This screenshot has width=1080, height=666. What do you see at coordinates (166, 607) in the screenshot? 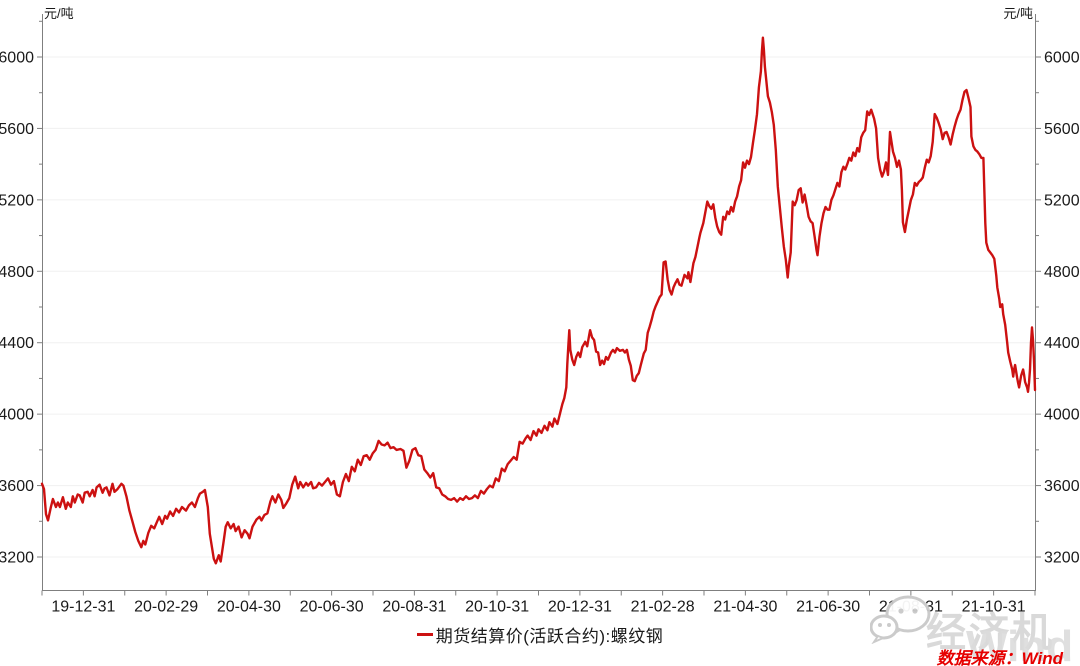
I see `axis-tick-label: 20-02-29` at bounding box center [166, 607].